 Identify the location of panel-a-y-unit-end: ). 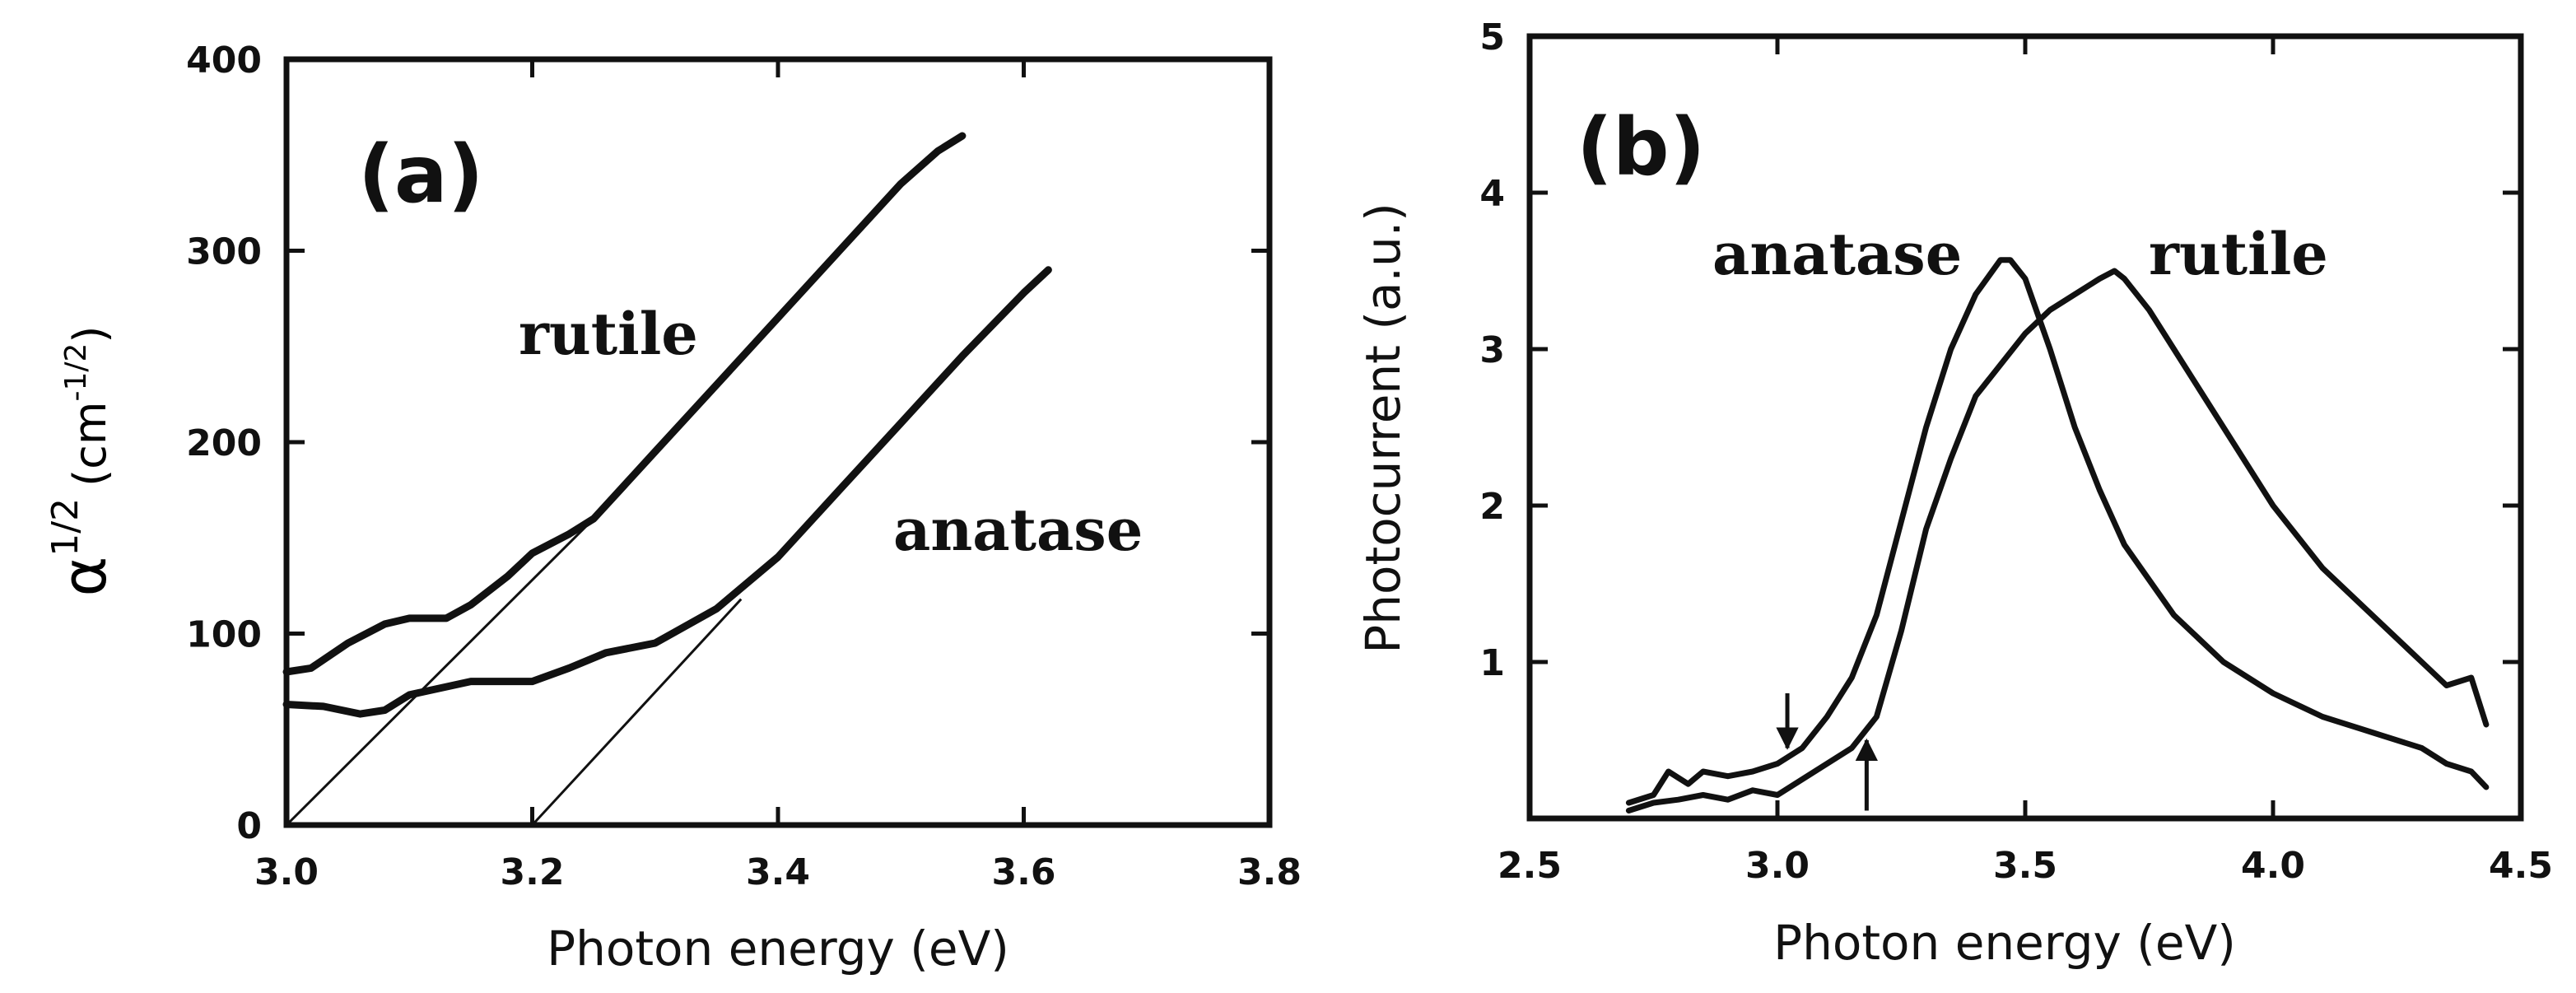
(90, 334).